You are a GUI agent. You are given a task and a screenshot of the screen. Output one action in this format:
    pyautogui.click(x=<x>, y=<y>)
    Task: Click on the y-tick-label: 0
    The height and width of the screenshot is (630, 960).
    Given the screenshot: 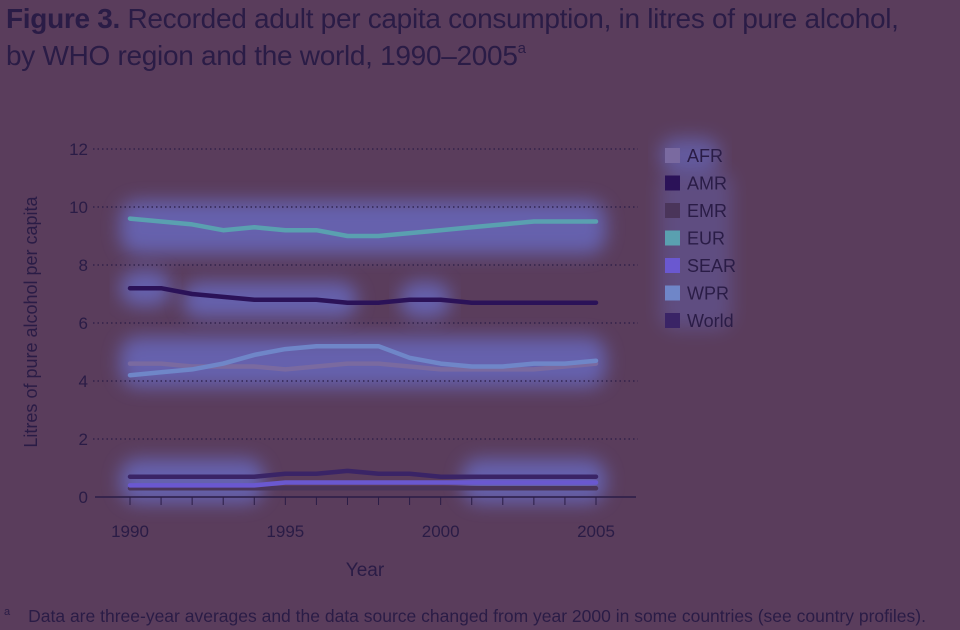 What is the action you would take?
    pyautogui.click(x=83, y=497)
    